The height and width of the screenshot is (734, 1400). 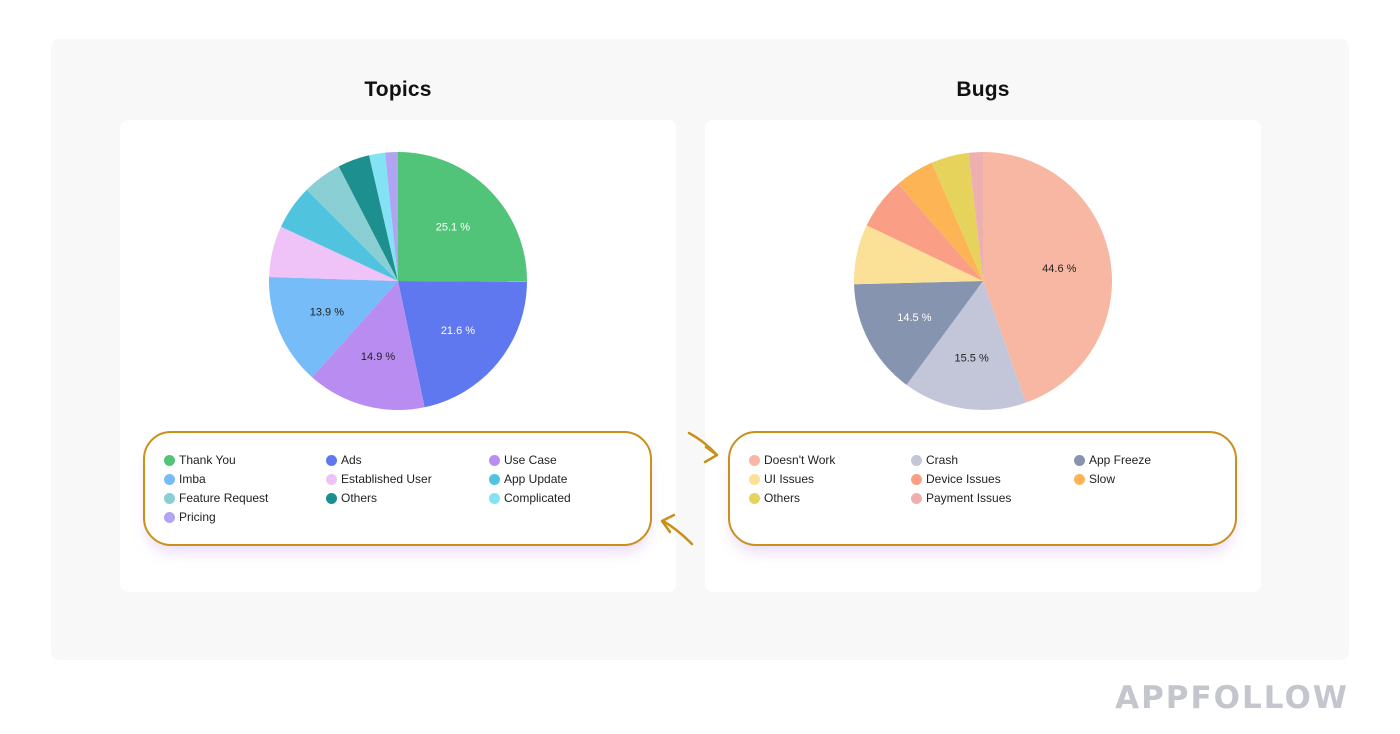 I want to click on topics-legend-item-feature-request: Feature Request, so click(x=216, y=498).